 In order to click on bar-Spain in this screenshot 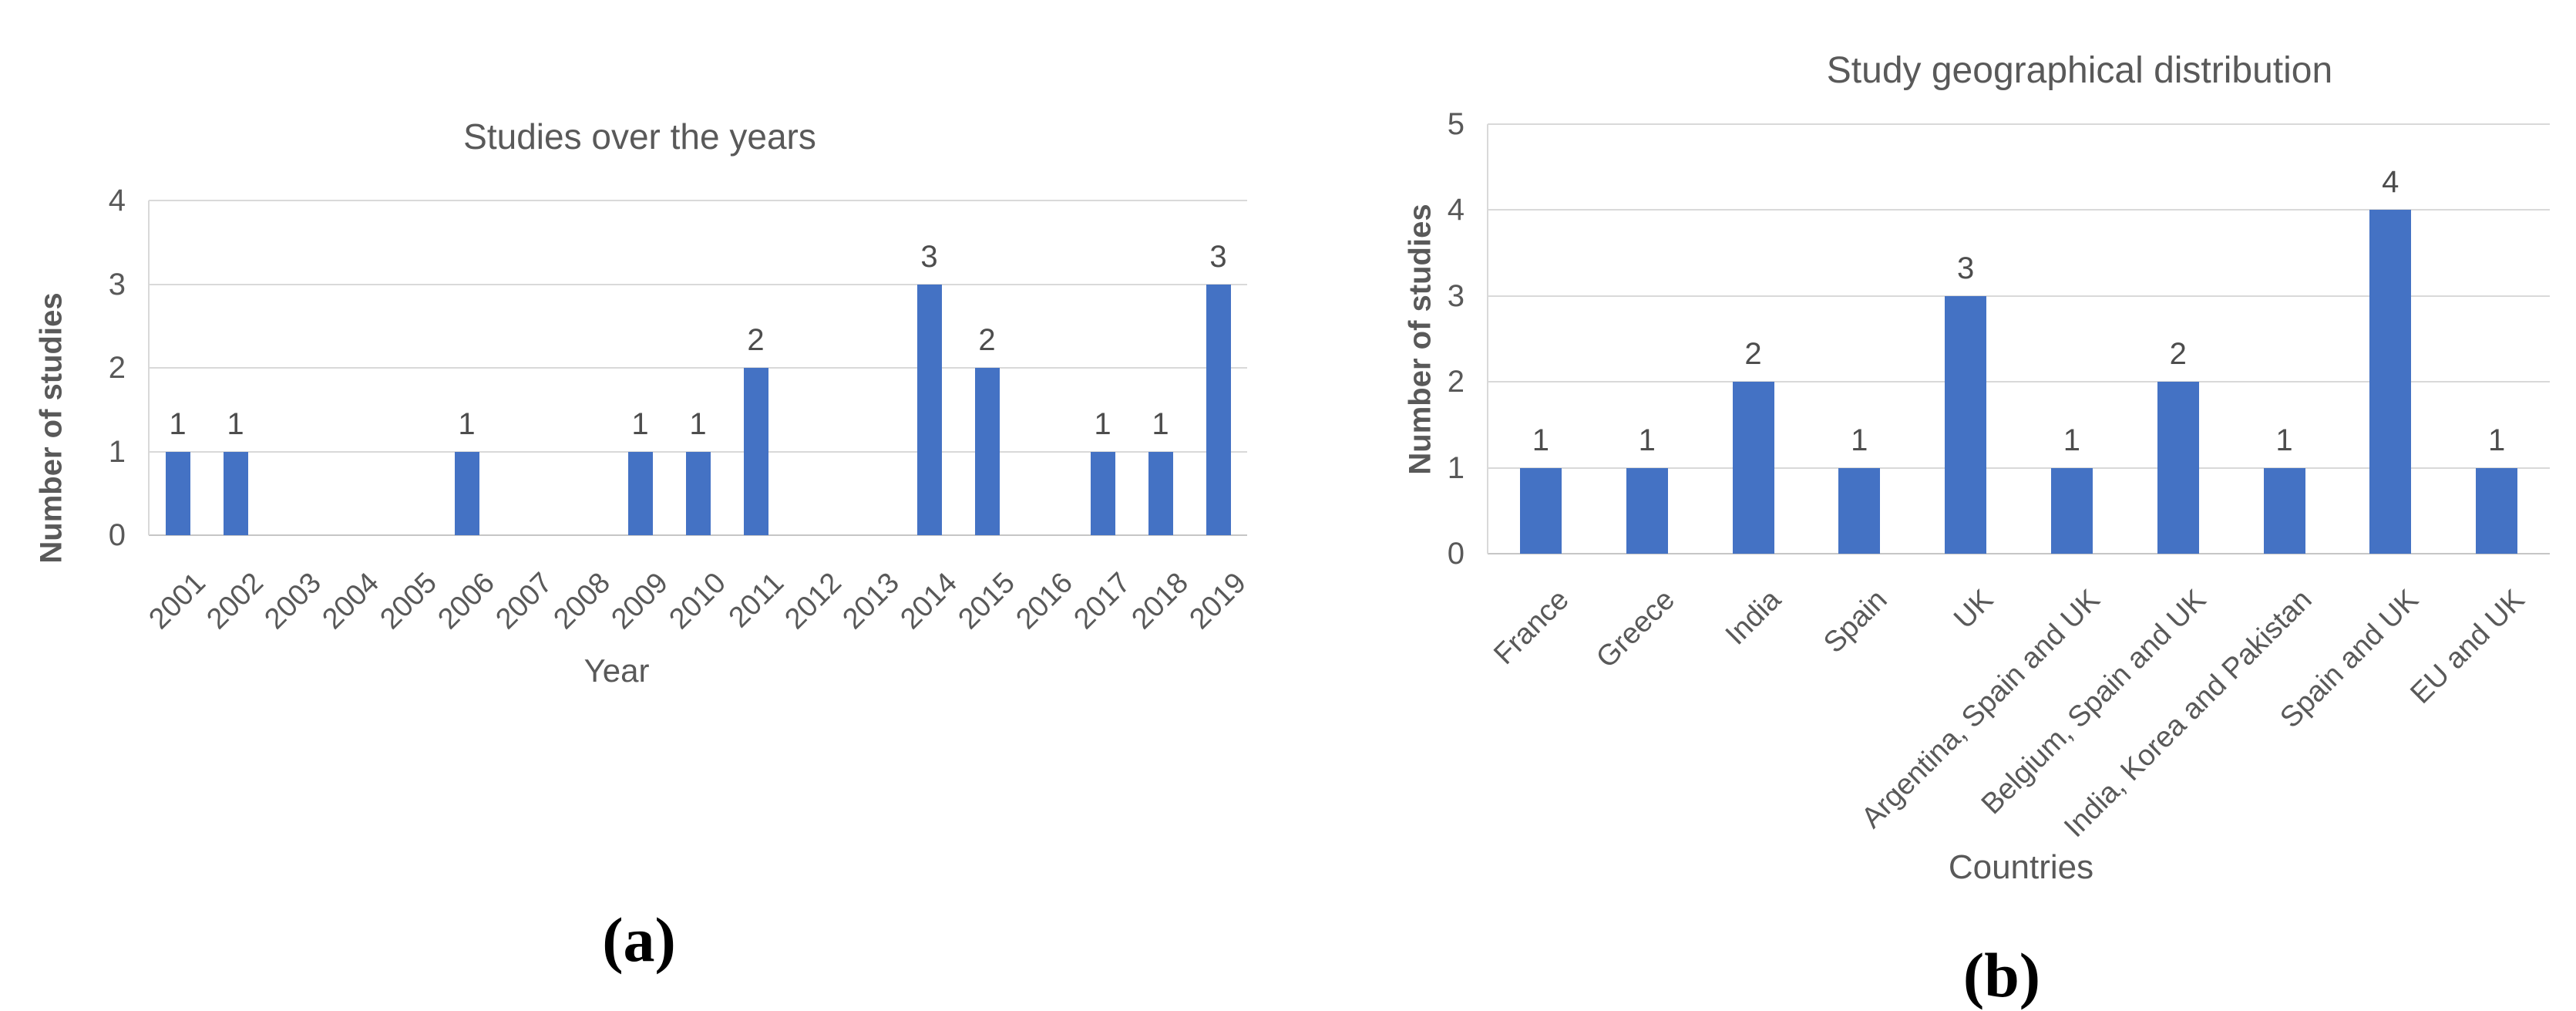, I will do `click(1859, 510)`.